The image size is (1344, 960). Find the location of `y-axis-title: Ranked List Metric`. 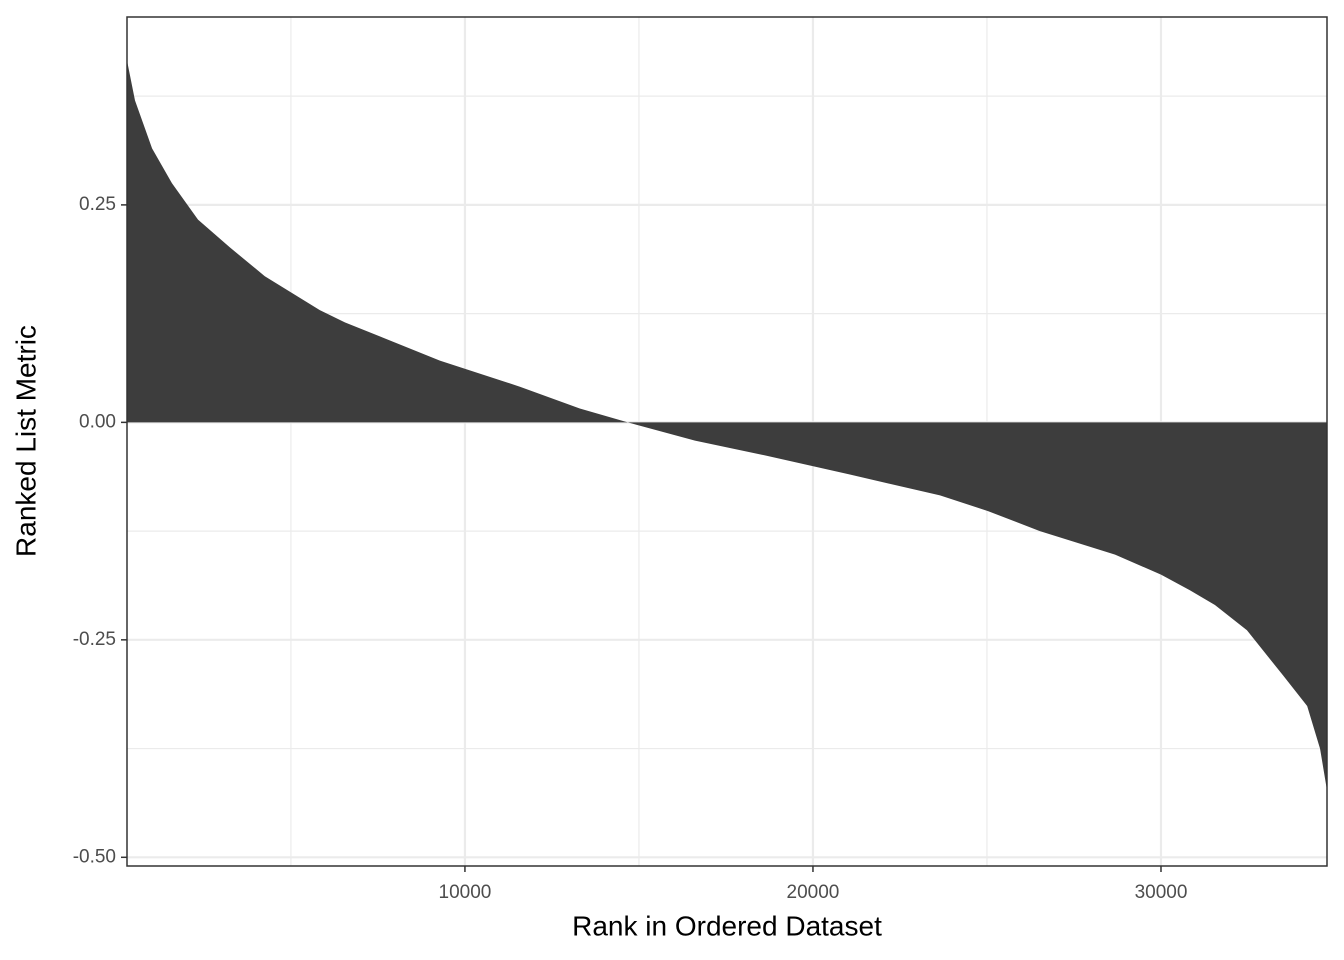

y-axis-title: Ranked List Metric is located at coordinates (25, 441).